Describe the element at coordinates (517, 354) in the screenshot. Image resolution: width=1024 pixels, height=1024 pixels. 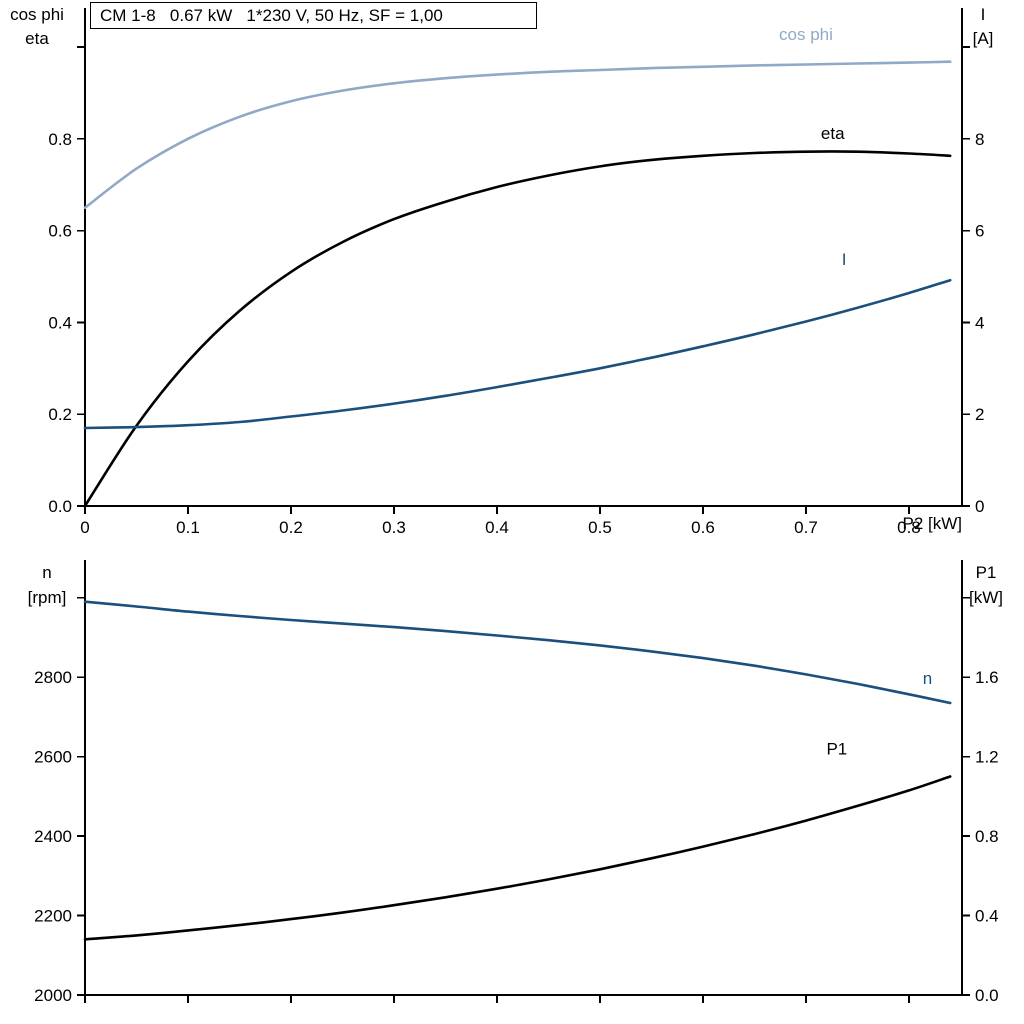
I see `curve-i` at that location.